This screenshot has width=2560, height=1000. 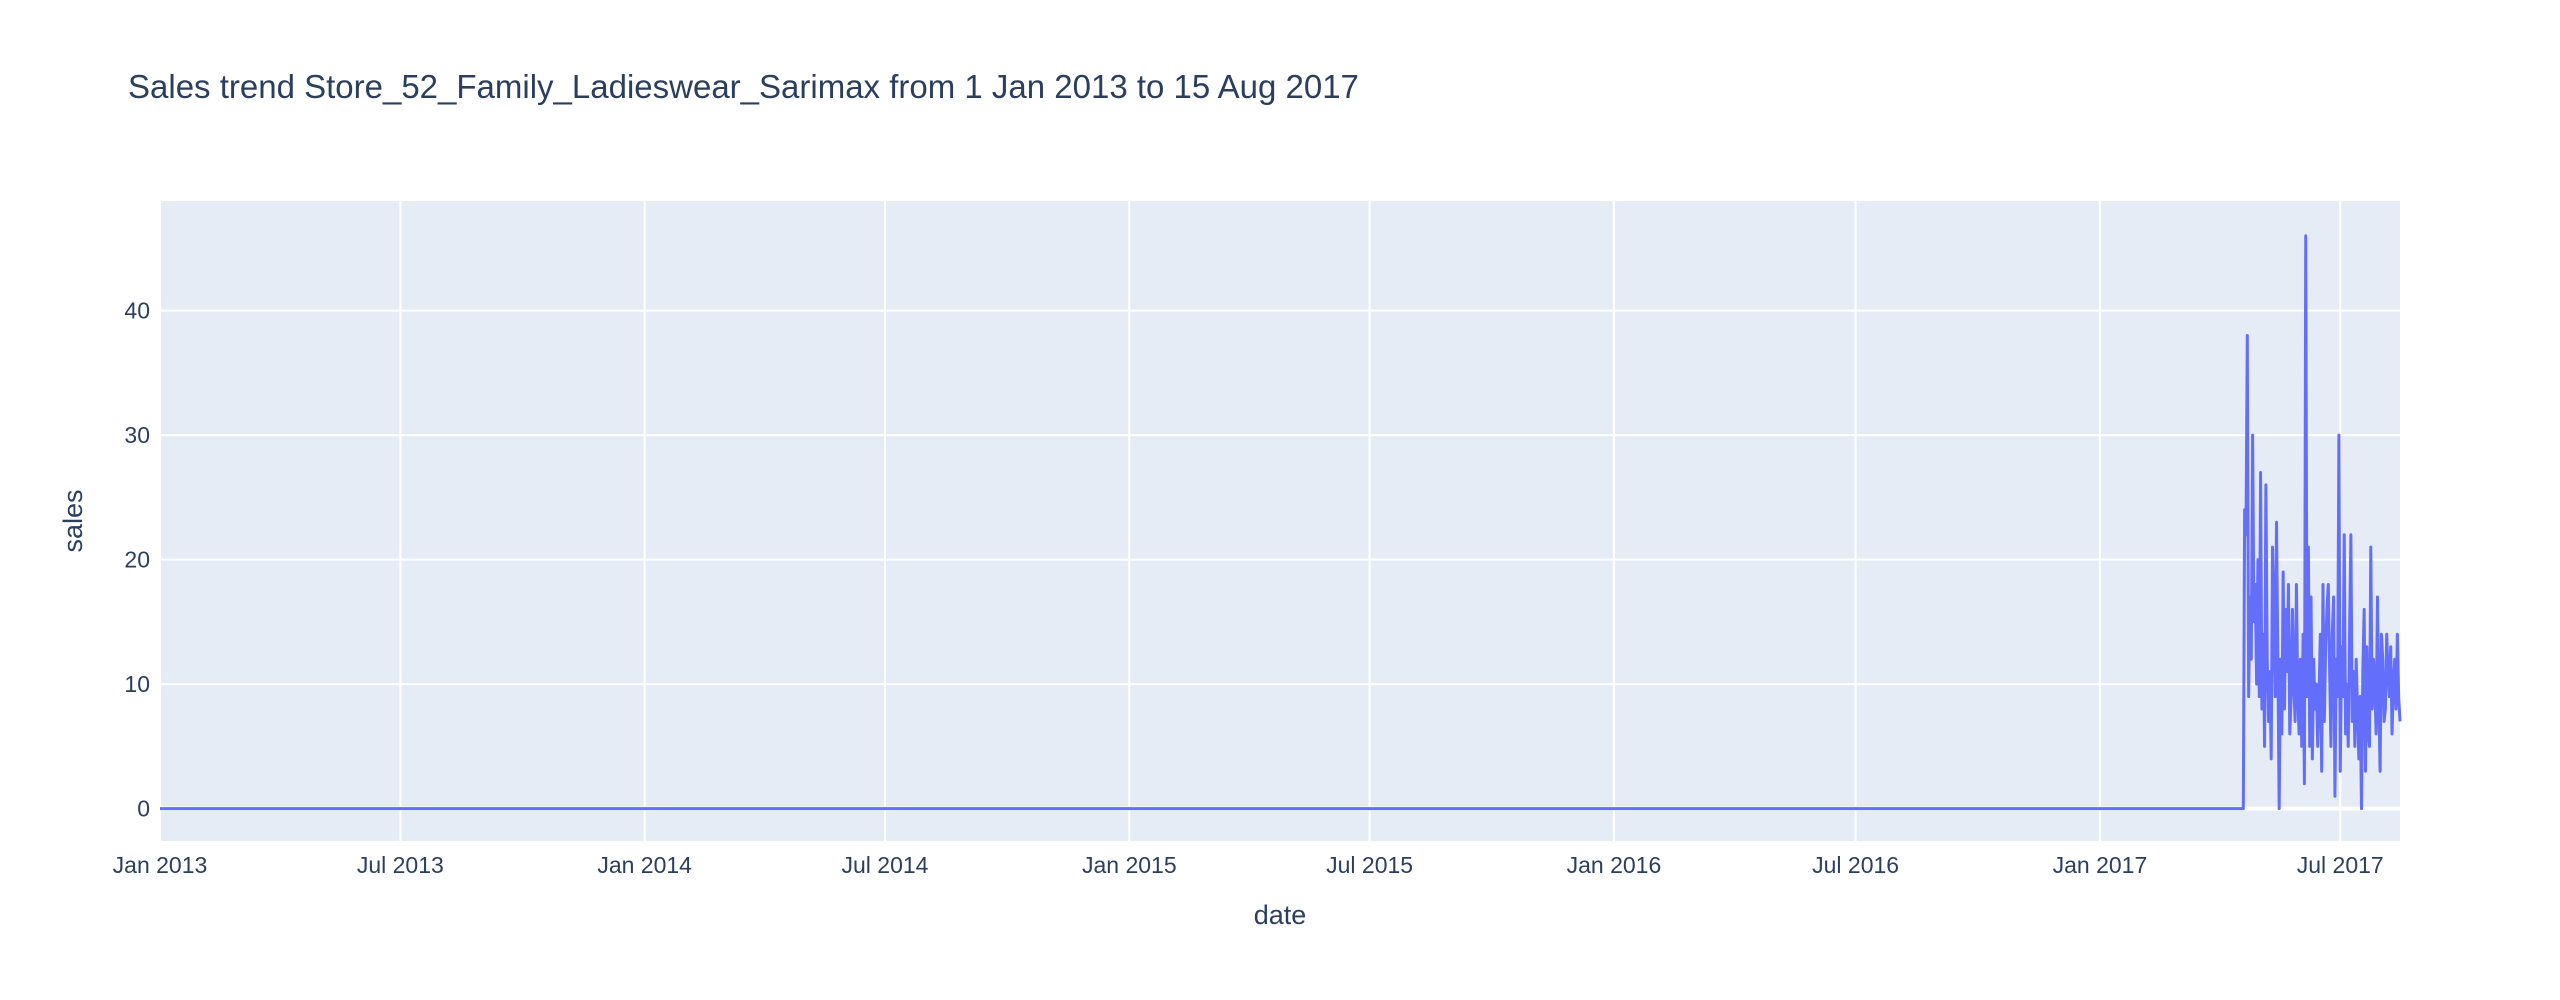 I want to click on x-tick-label: Jul 2013, so click(x=400, y=865).